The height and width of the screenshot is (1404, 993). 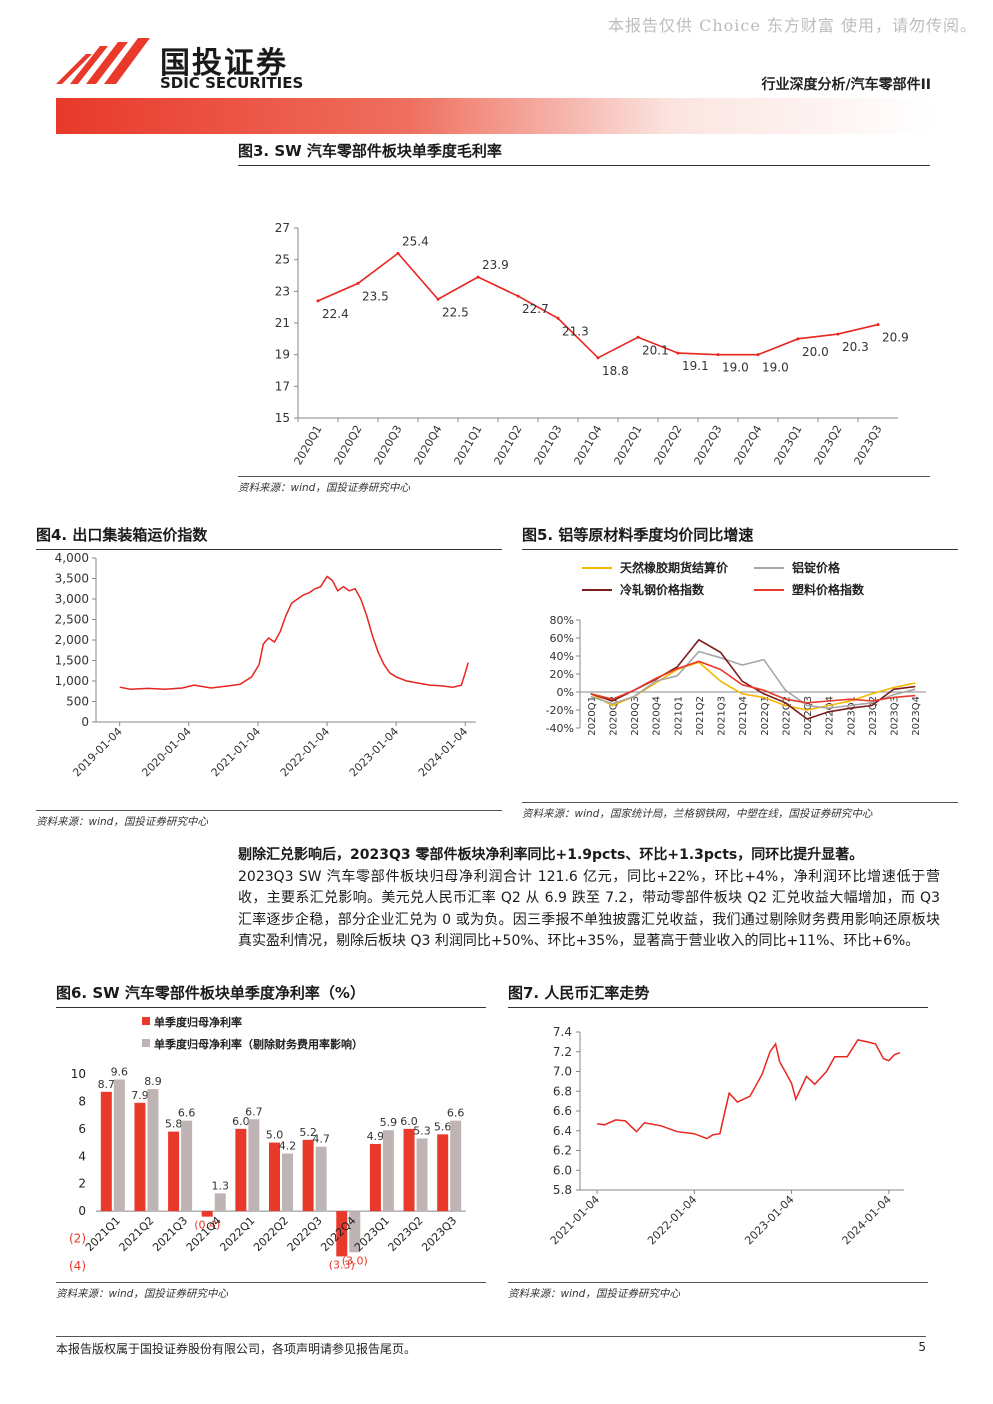 What do you see at coordinates (740, 537) in the screenshot?
I see `fig5-title: 图5. 铝等原材料季度均价同比增速` at bounding box center [740, 537].